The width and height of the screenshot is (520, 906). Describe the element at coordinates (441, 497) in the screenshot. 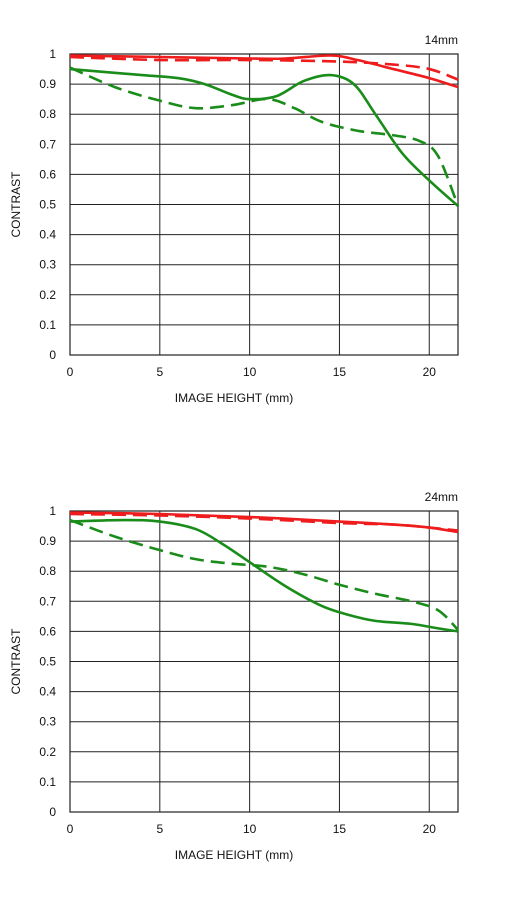

I see `chart-title: 24mm` at that location.